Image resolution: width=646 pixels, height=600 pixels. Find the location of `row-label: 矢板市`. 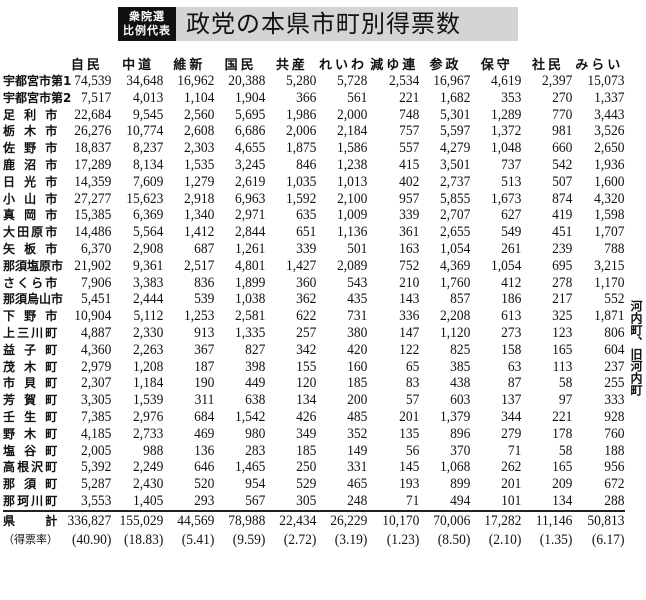

row-label: 矢板市 is located at coordinates (30, 248).